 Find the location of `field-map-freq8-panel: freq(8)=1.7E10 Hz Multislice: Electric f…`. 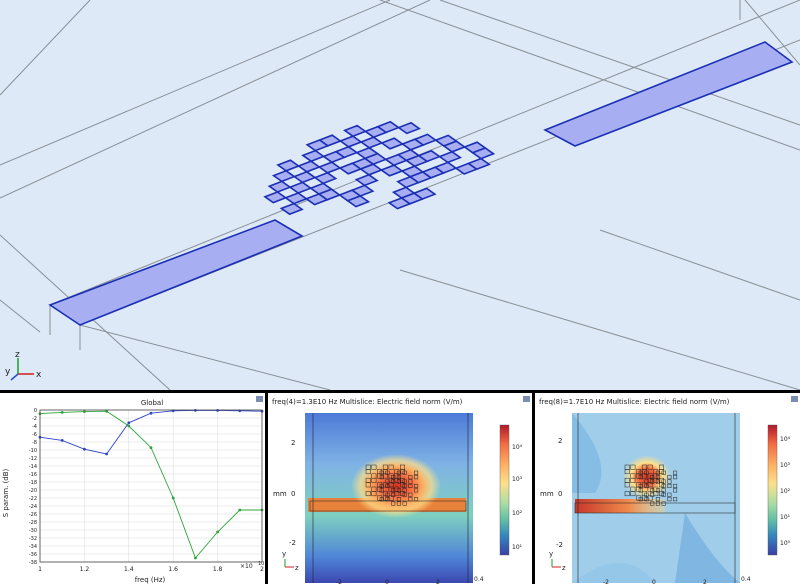

field-map-freq8-panel: freq(8)=1.7E10 Hz Multislice: Electric f… is located at coordinates (667, 488).